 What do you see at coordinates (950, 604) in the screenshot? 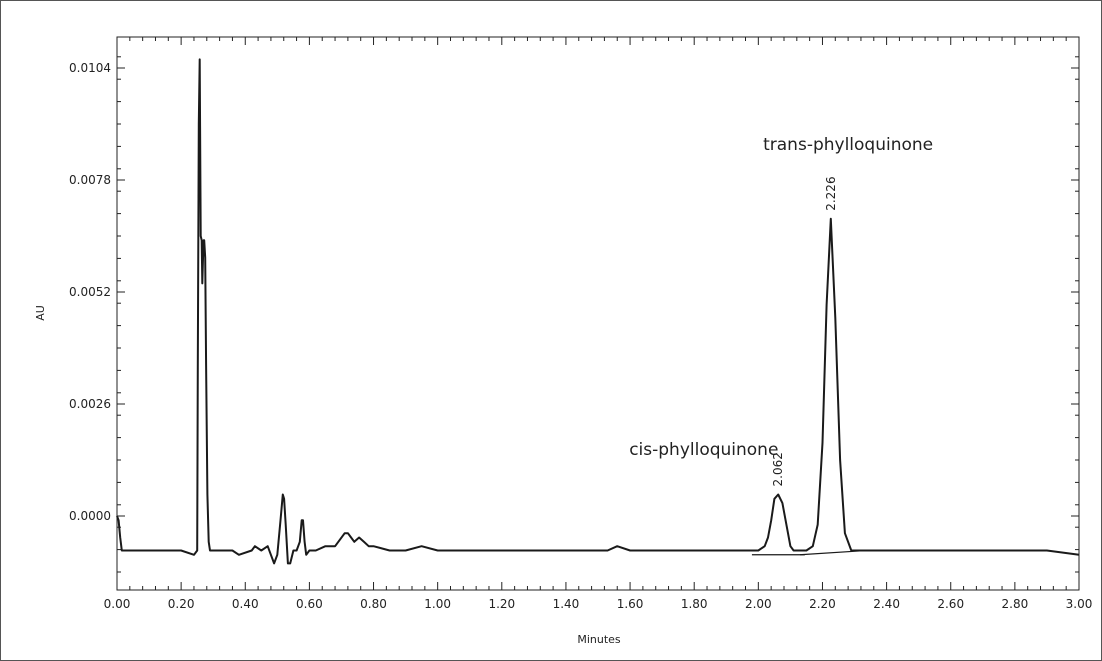
I see `x-tick-label: 2.60` at bounding box center [950, 604].